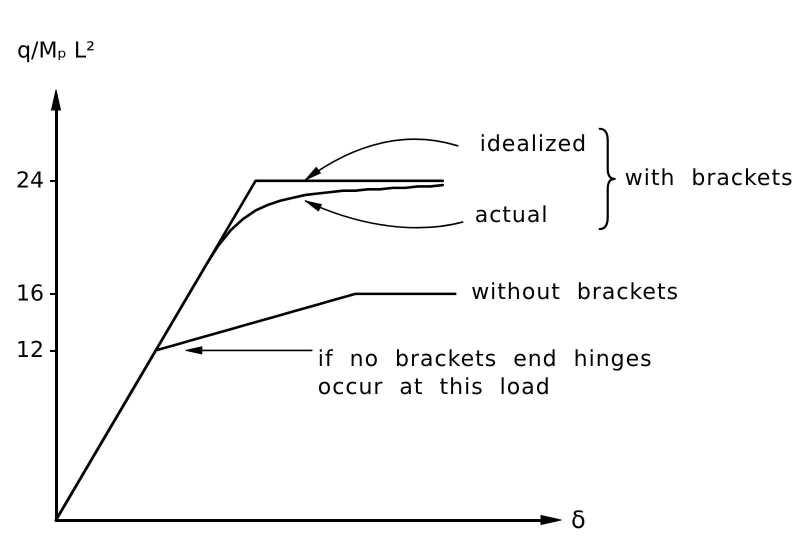  I want to click on y-axis-title: q/Mₚ L², so click(56, 51).